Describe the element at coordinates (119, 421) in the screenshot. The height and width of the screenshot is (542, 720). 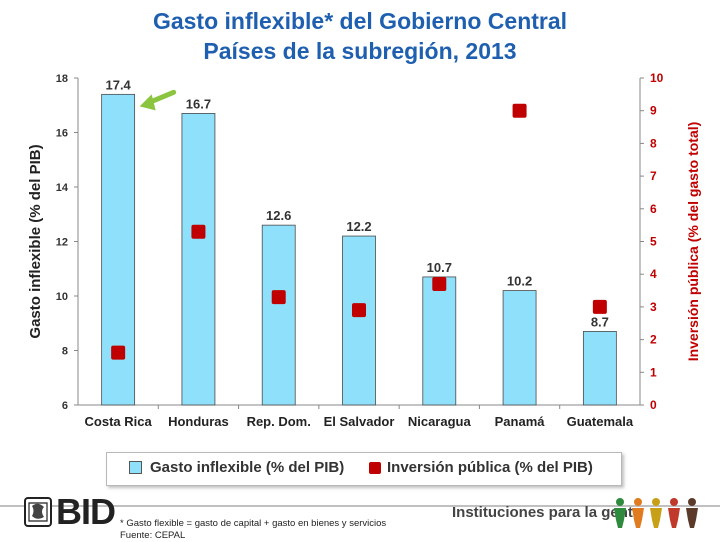
I see `category-label: Costa Rica` at that location.